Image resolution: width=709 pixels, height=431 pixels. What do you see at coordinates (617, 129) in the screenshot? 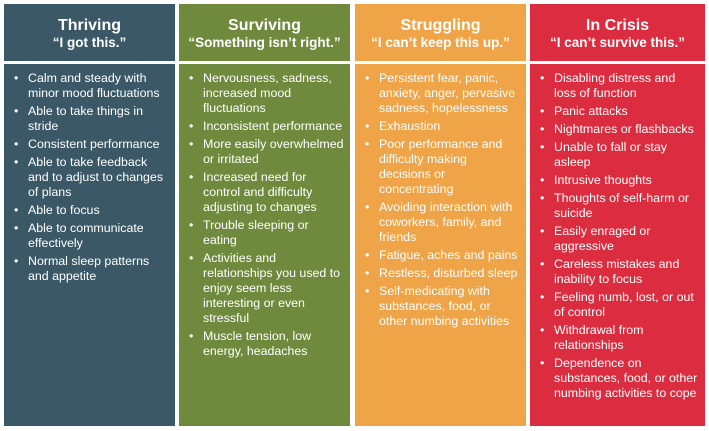
I see `list-item: Nightmares or flashbacks` at bounding box center [617, 129].